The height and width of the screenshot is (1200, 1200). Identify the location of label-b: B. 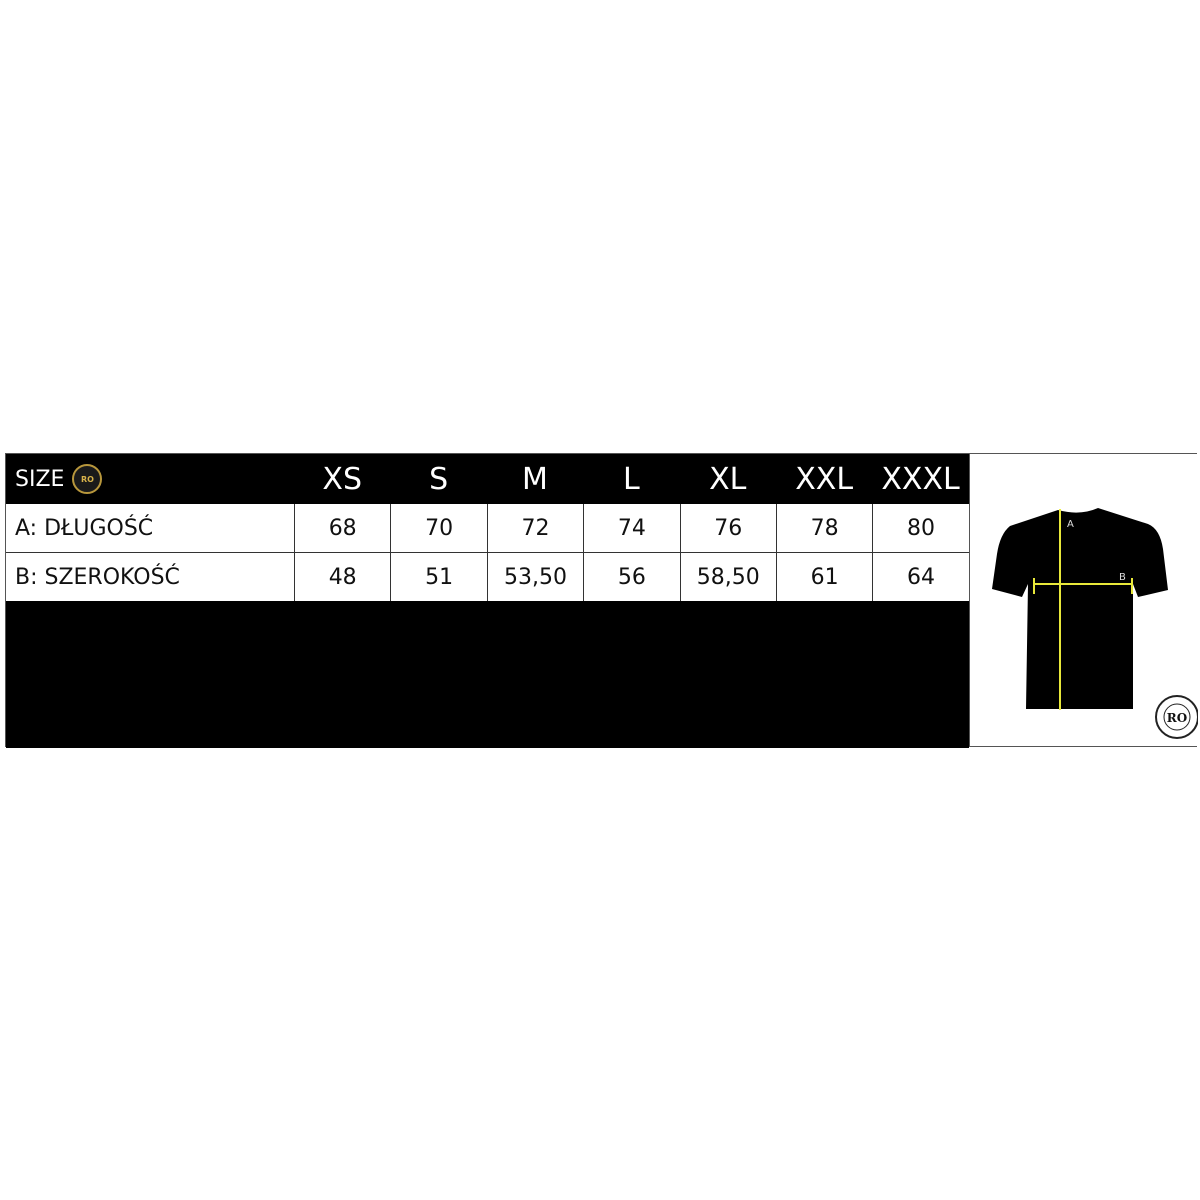
(1122, 577).